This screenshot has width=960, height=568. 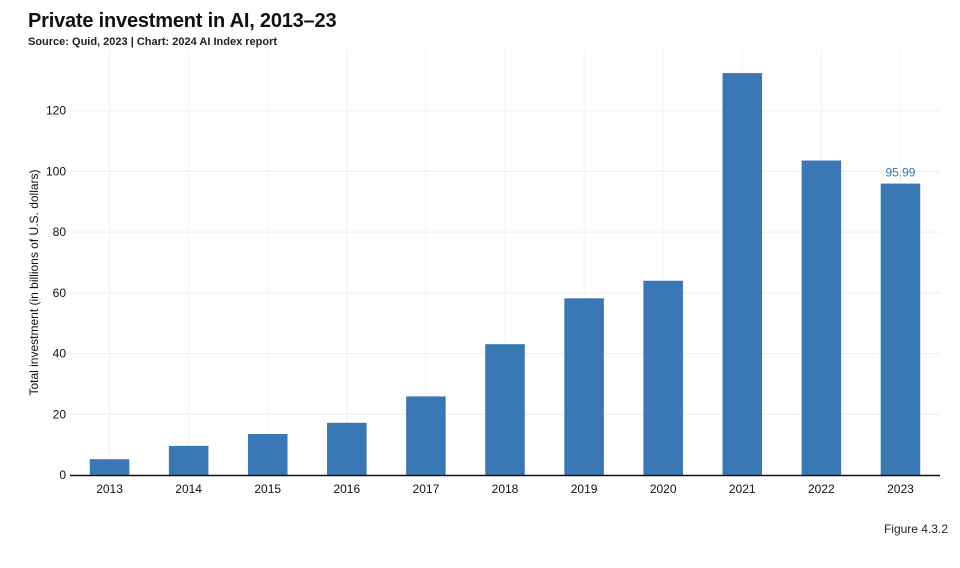 What do you see at coordinates (60, 414) in the screenshot?
I see `y-tick-label: 20` at bounding box center [60, 414].